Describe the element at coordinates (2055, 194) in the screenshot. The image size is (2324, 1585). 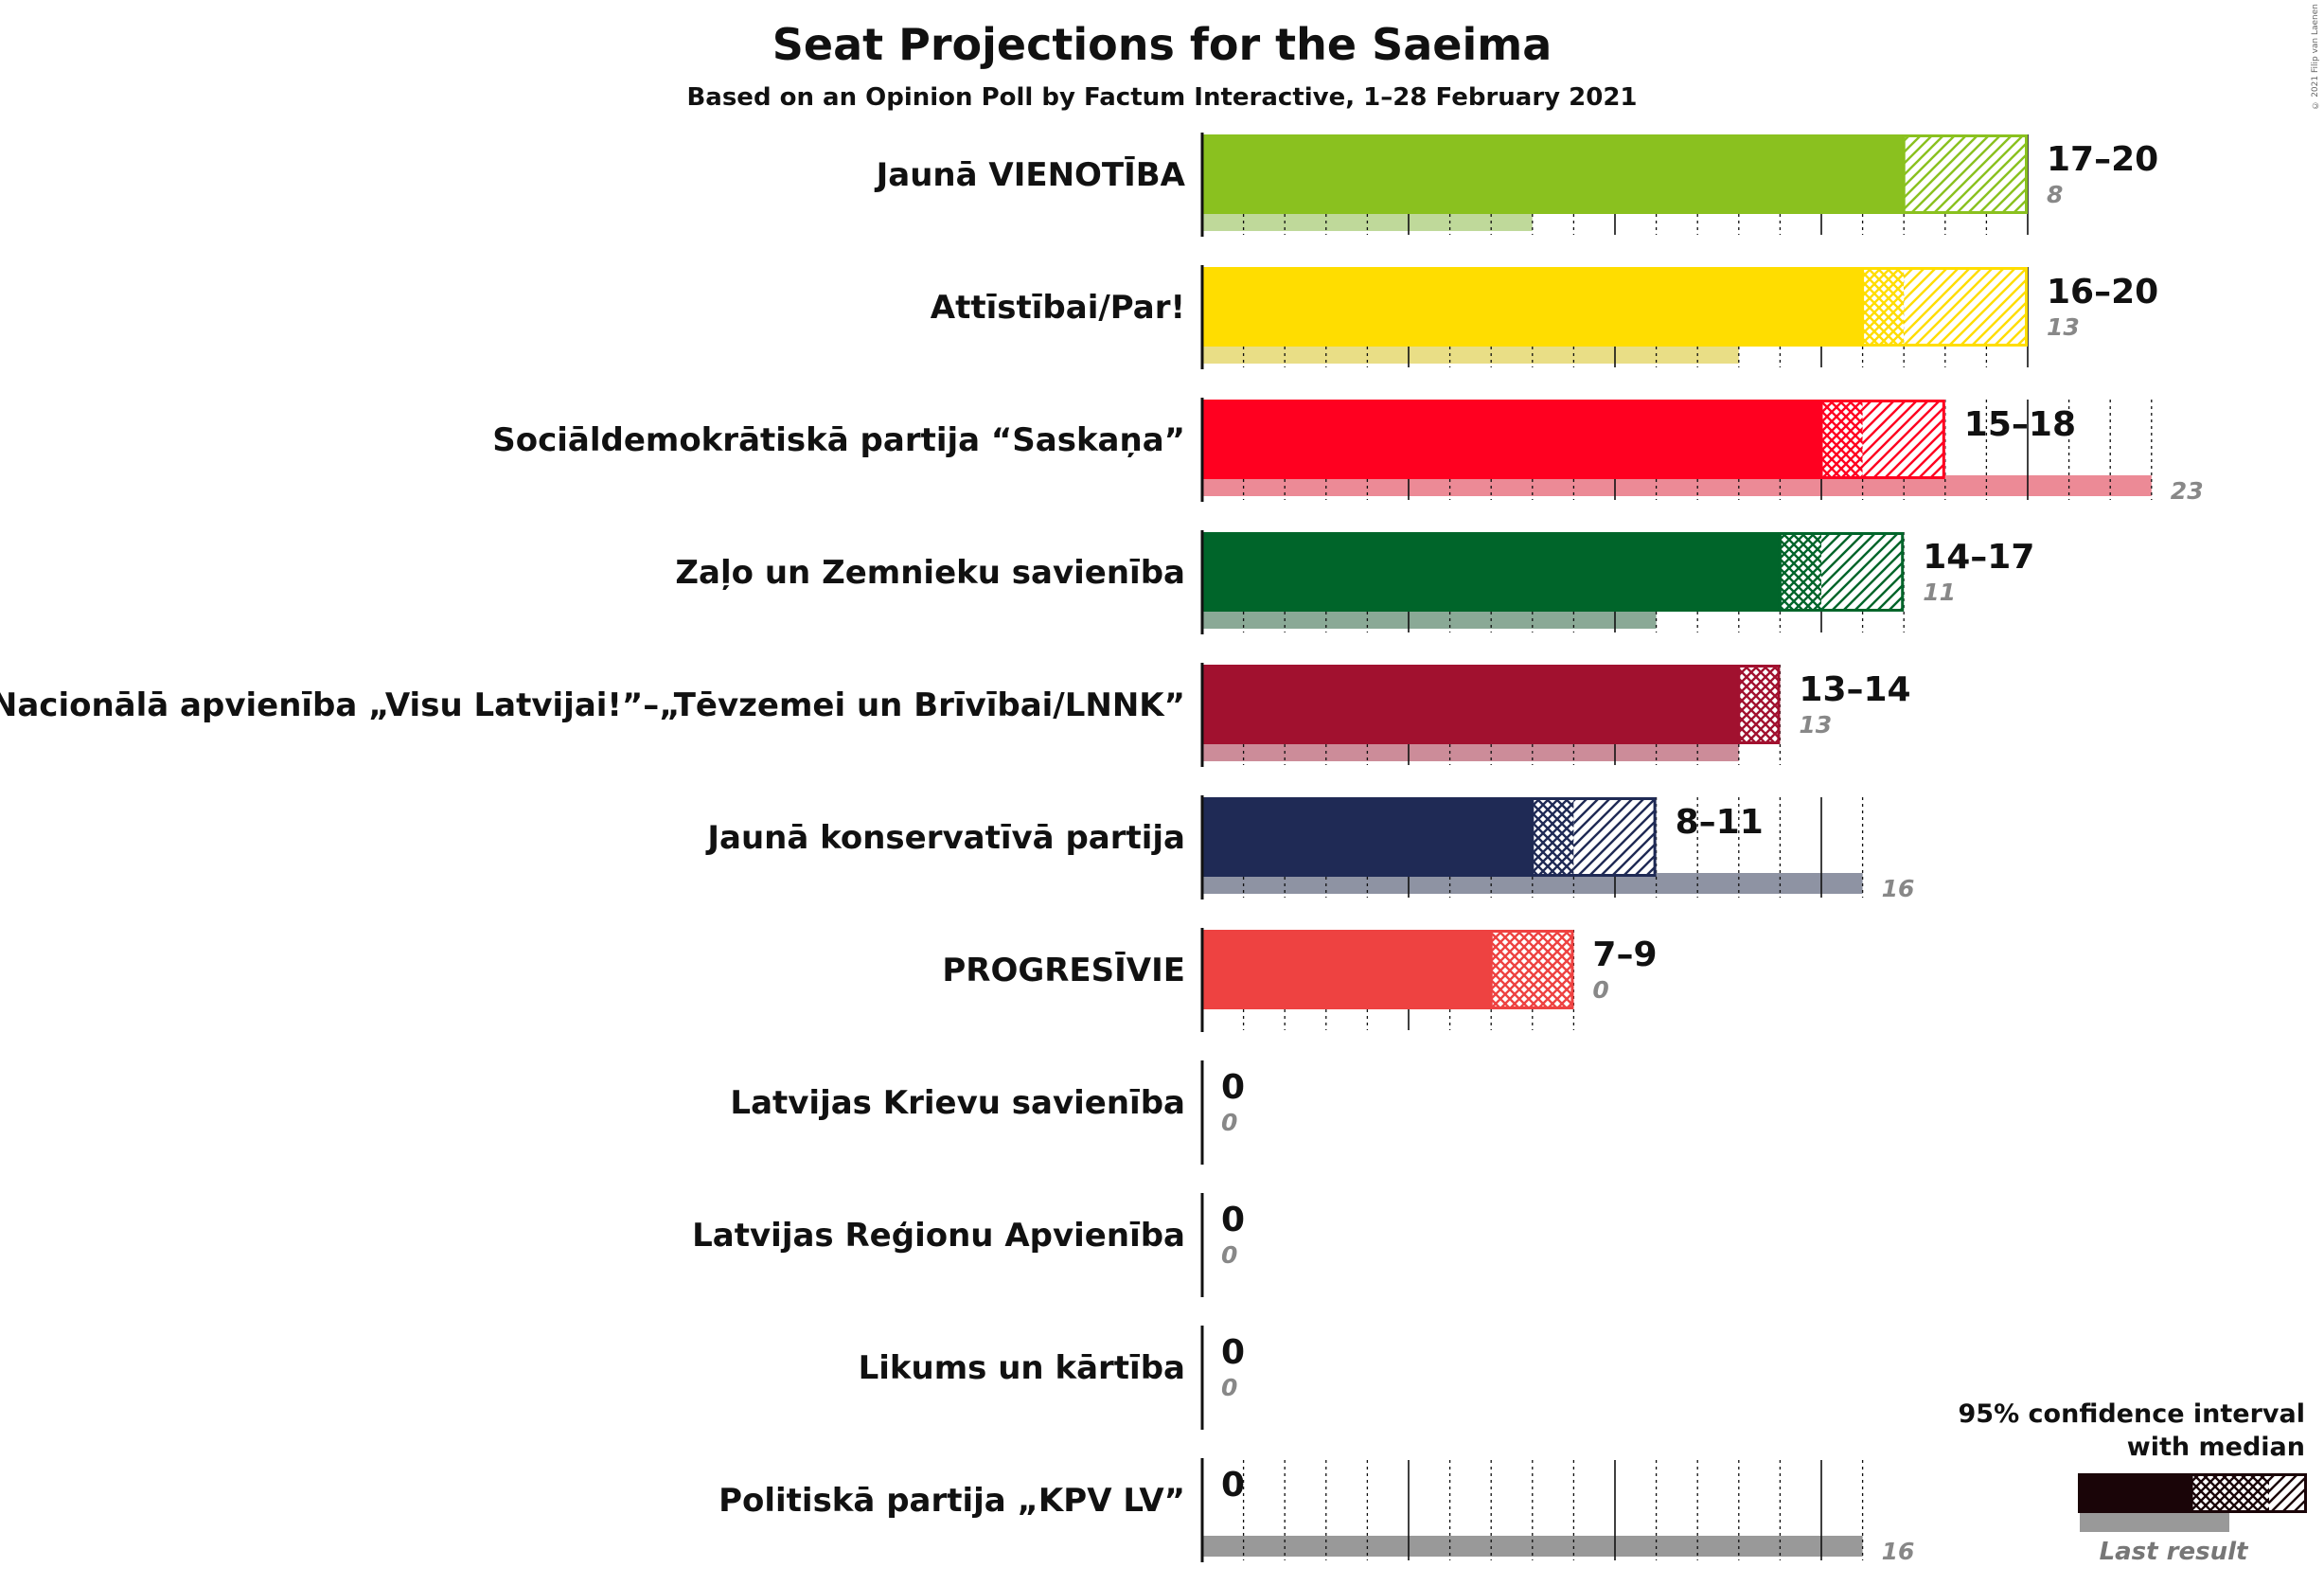
I see `last-result-label: 8` at that location.